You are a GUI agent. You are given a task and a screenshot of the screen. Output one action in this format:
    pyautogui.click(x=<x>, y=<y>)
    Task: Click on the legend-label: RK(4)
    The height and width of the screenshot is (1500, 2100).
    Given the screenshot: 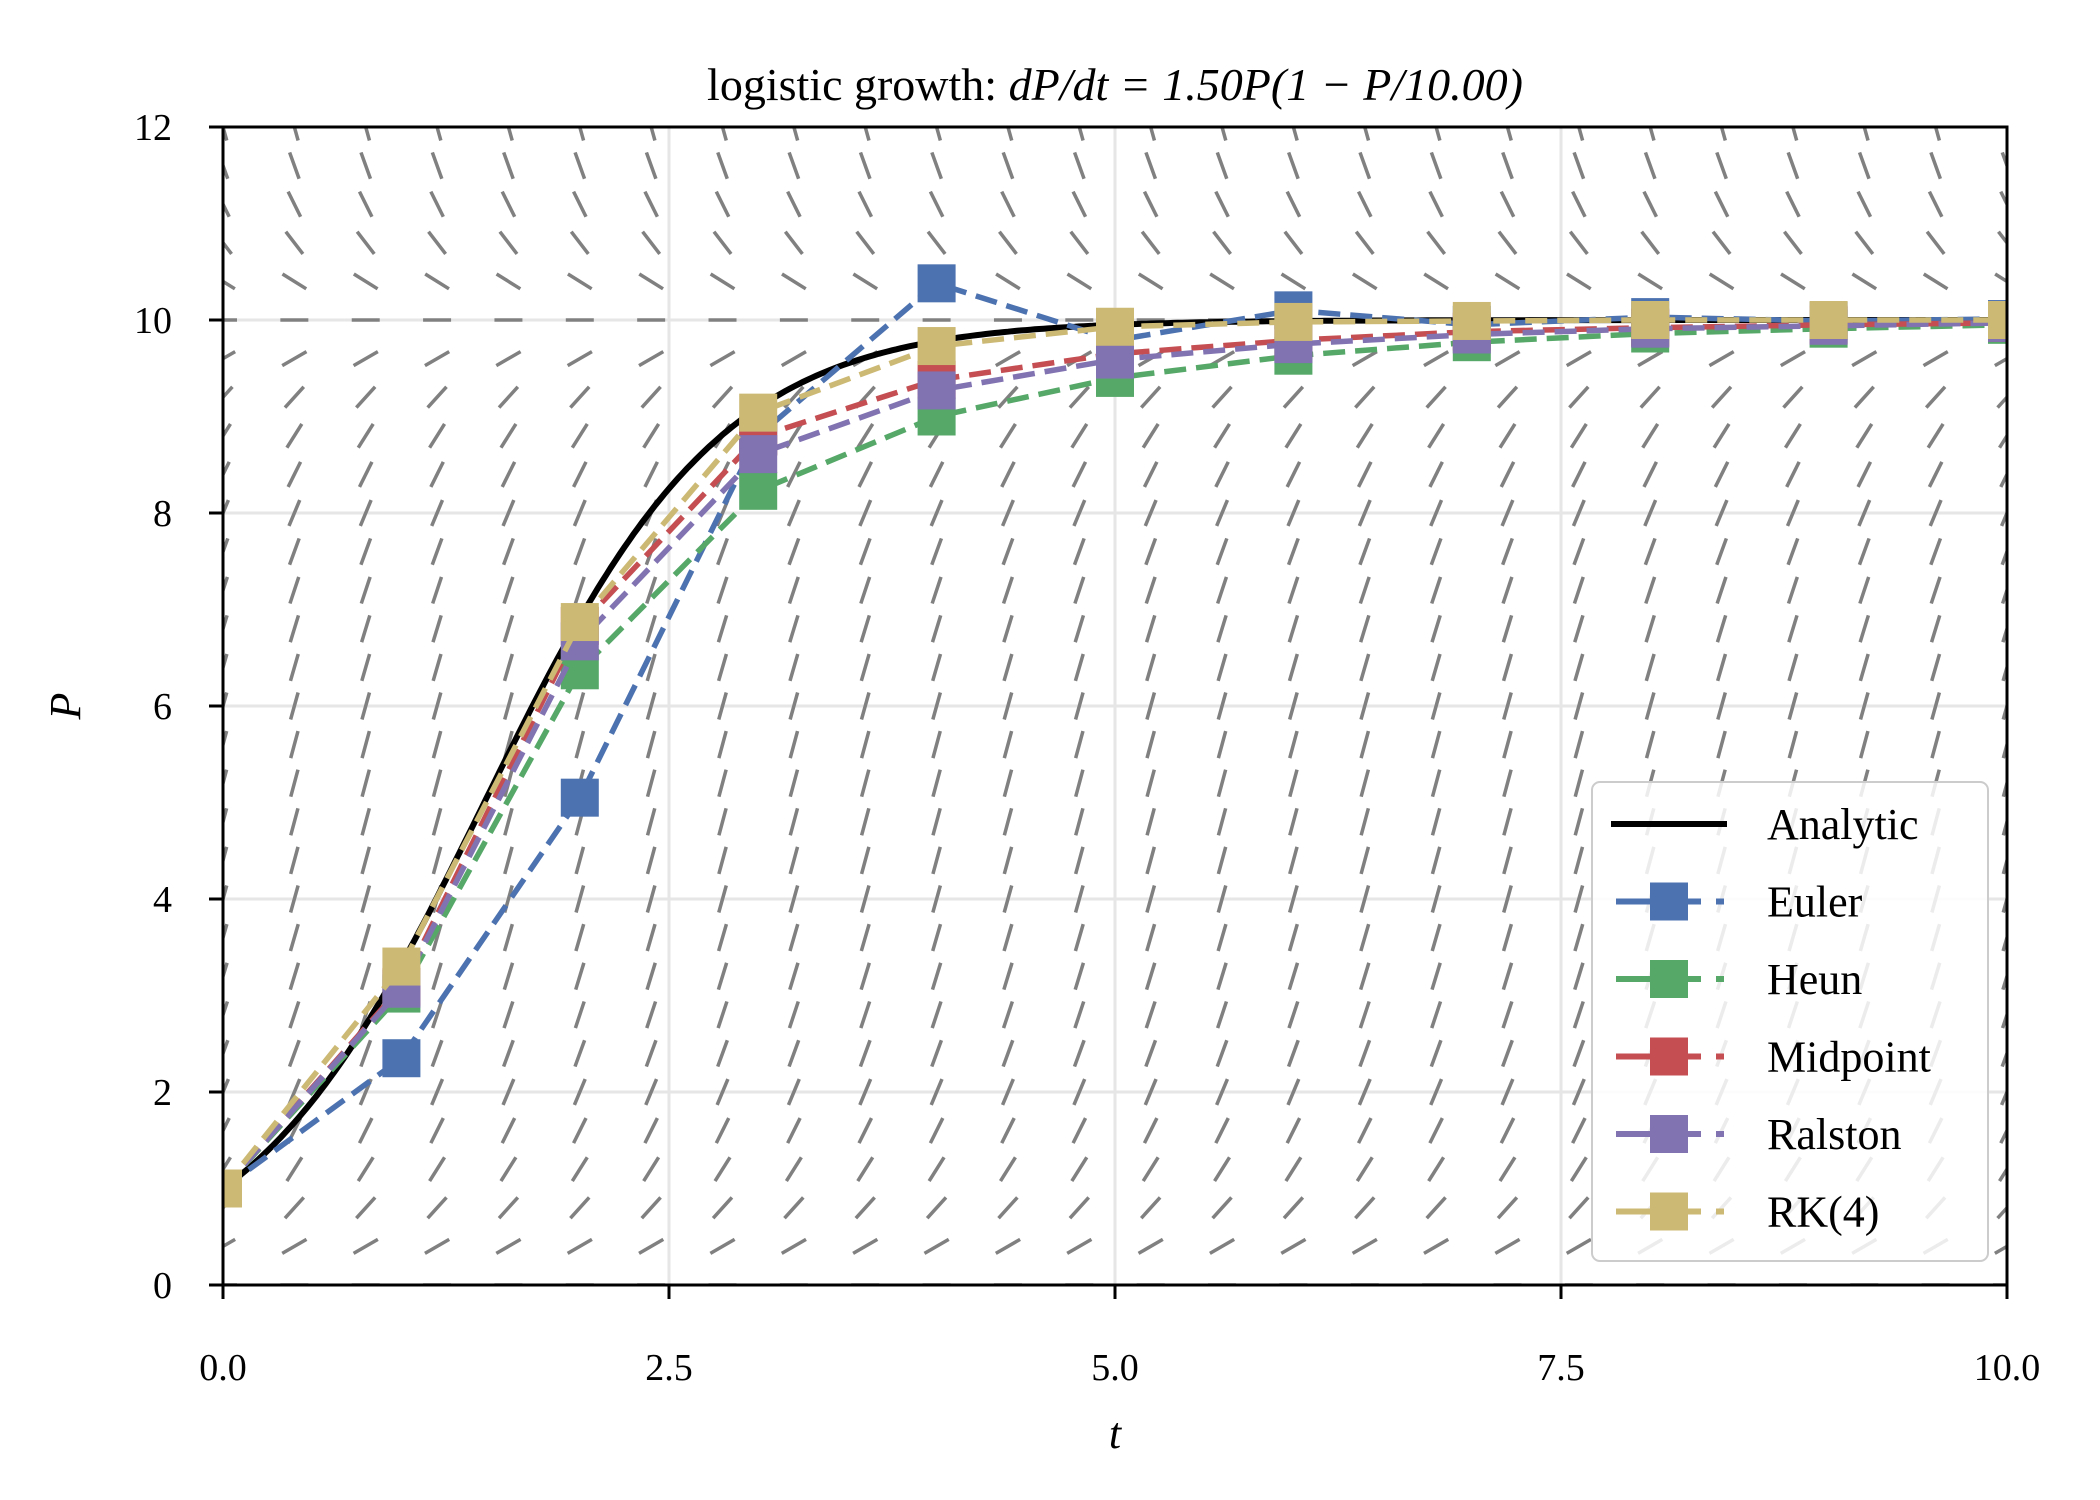 What is the action you would take?
    pyautogui.click(x=1823, y=1212)
    